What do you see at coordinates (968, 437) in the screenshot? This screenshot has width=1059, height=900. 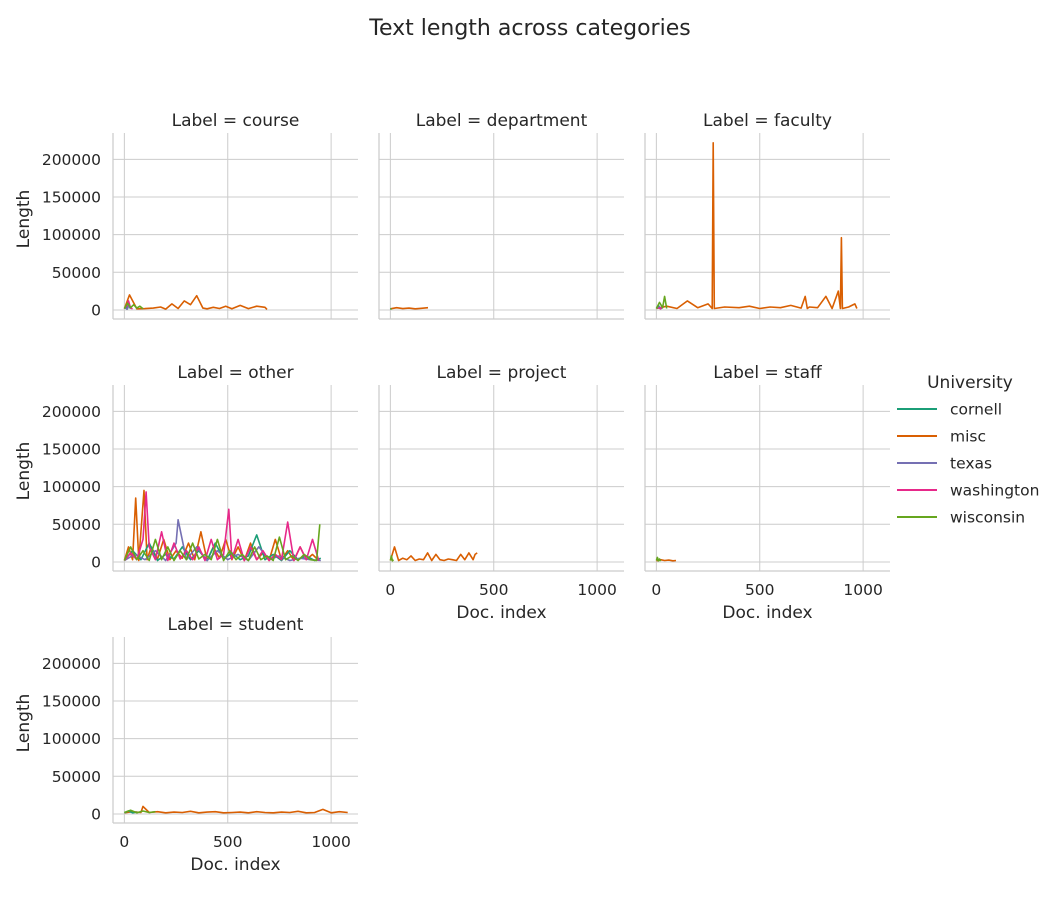 I see `legend-label: misc` at bounding box center [968, 437].